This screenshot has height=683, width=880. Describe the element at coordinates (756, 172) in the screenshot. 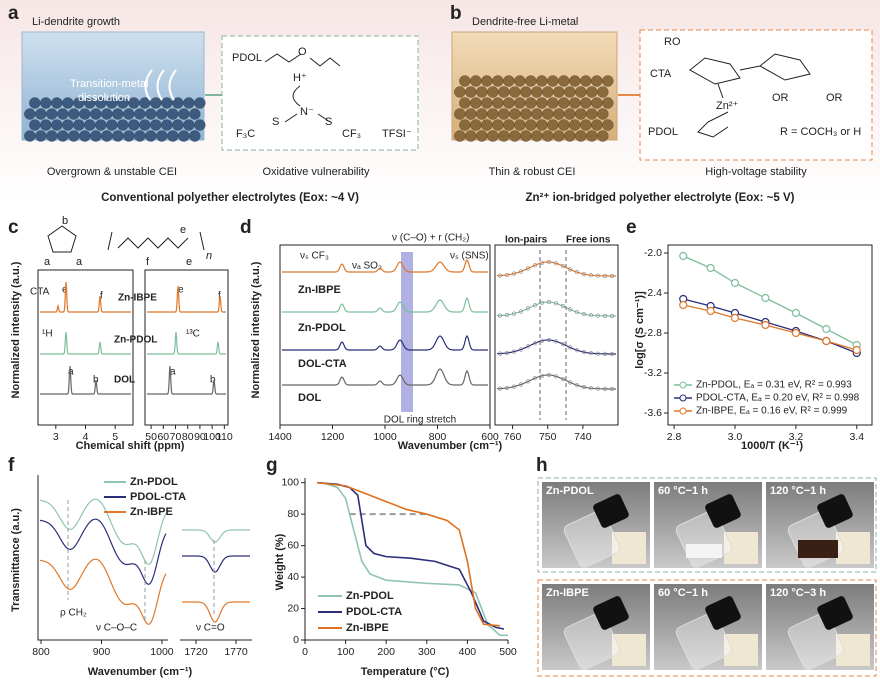

I see `caption: High-voltage stability` at that location.